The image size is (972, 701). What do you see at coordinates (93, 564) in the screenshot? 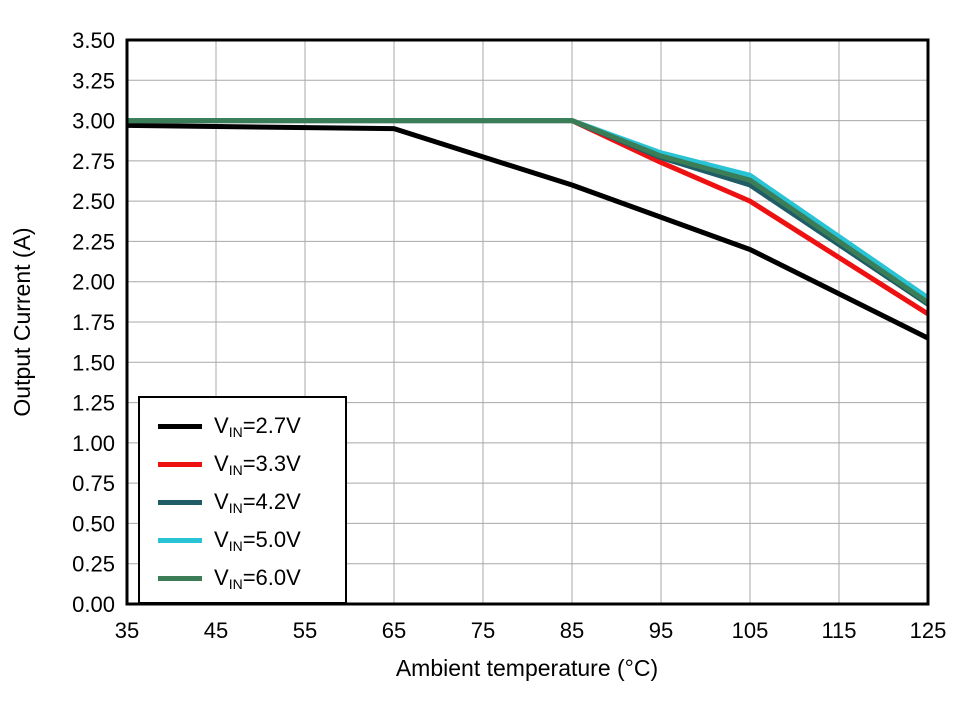
I see `y-tick-label: 0.25` at bounding box center [93, 564].